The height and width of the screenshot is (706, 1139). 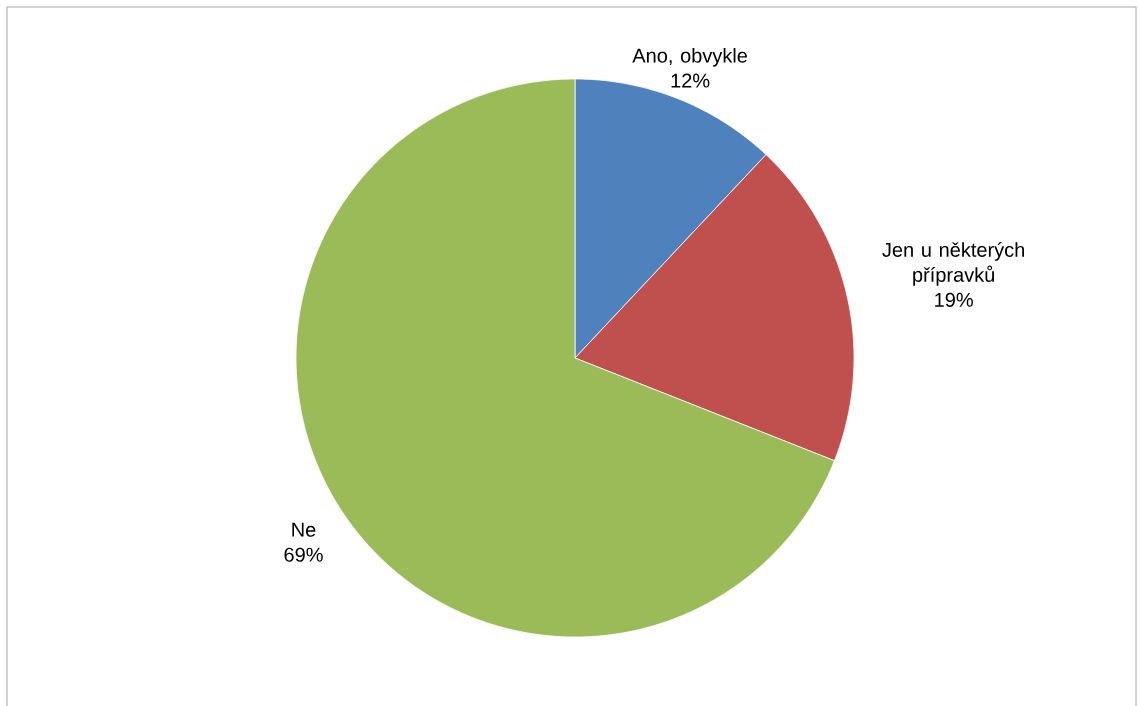 I want to click on data-label: 12%, so click(x=690, y=80).